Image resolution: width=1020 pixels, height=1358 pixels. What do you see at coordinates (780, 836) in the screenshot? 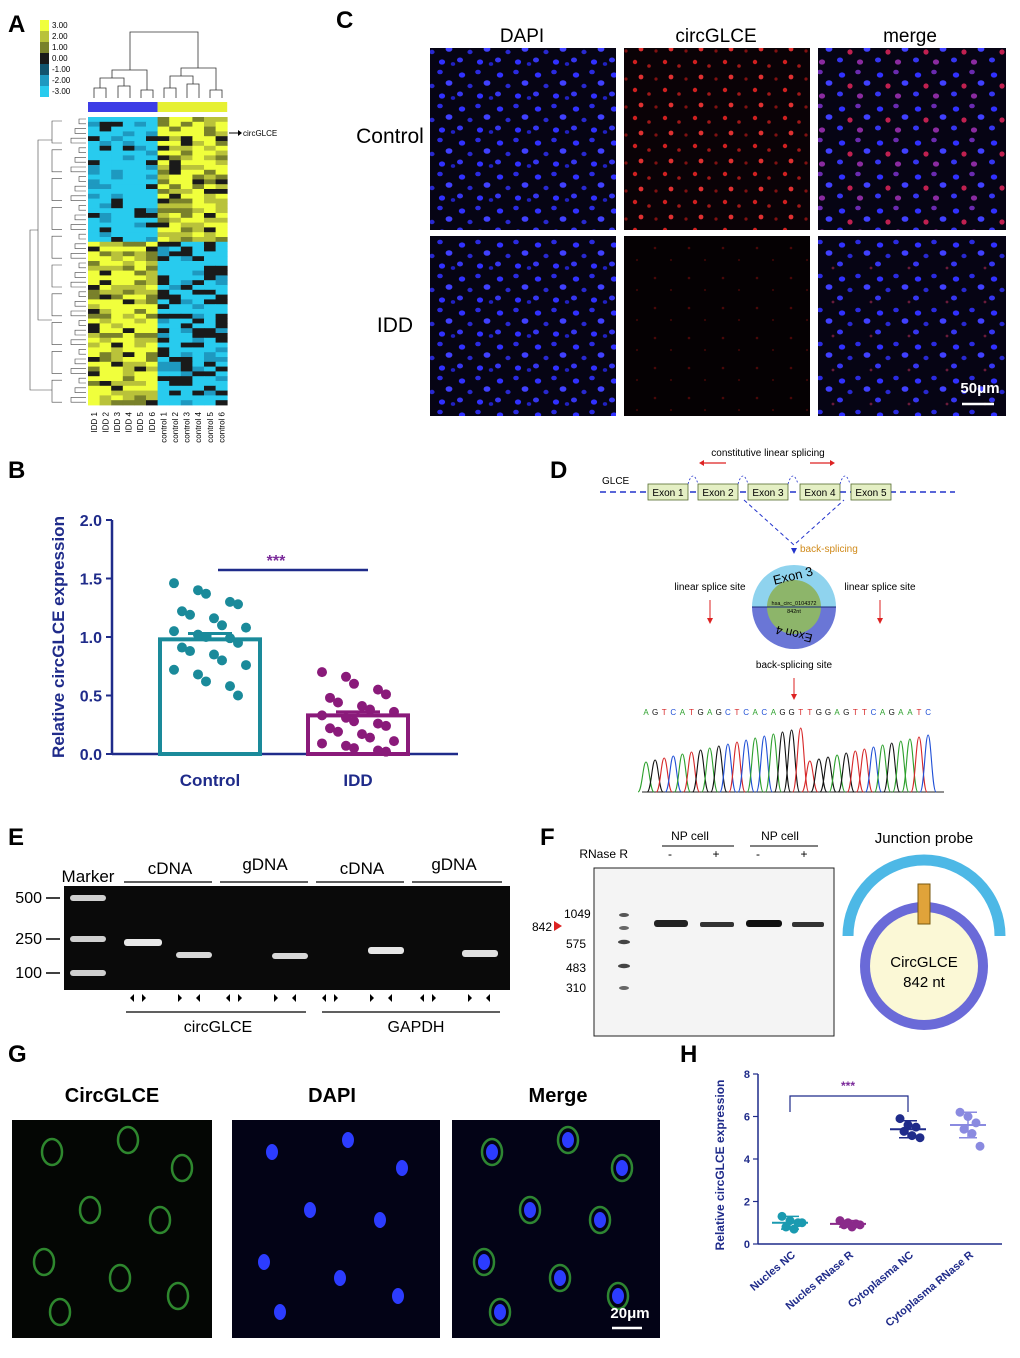
I see `np-cell-2: NP cell` at bounding box center [780, 836].